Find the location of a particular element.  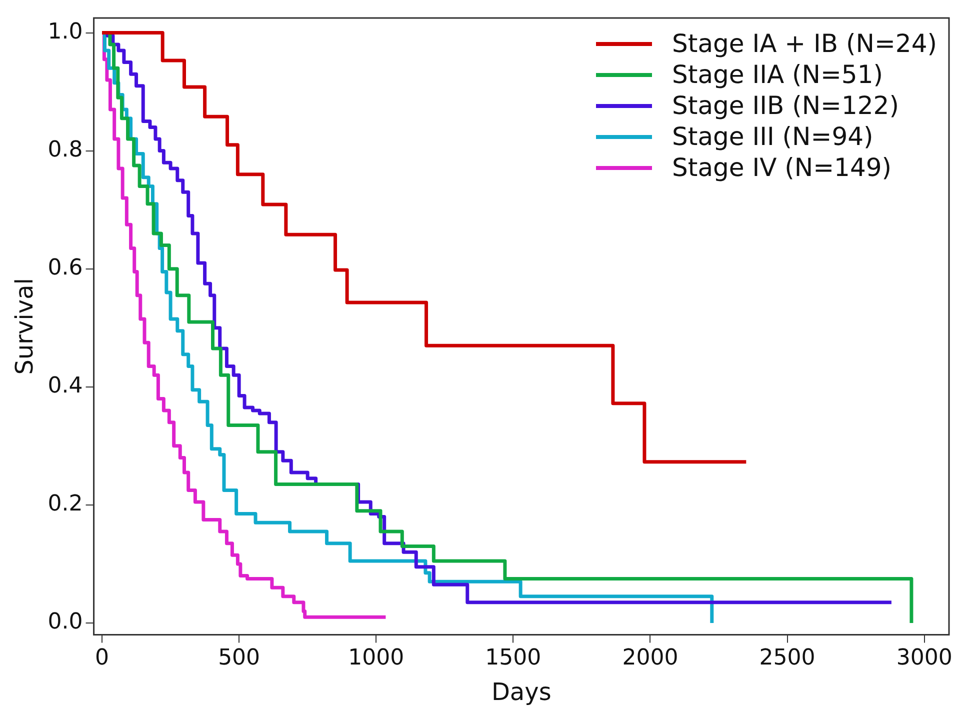

legend-label: Stage III (N=94) is located at coordinates (773, 136).